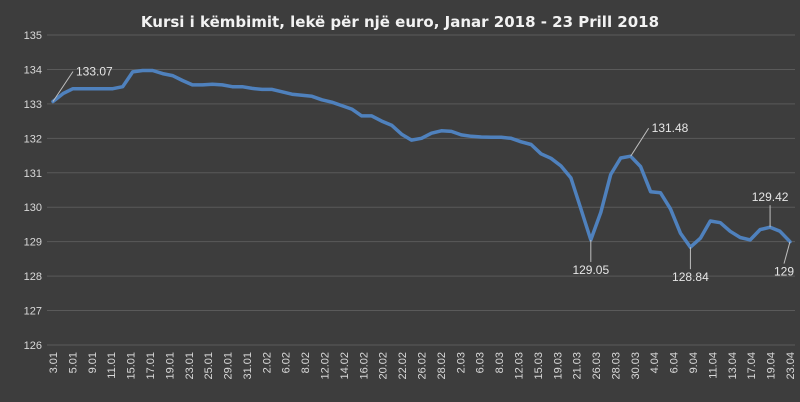  I want to click on x-tick-label: 21.03, so click(578, 366).